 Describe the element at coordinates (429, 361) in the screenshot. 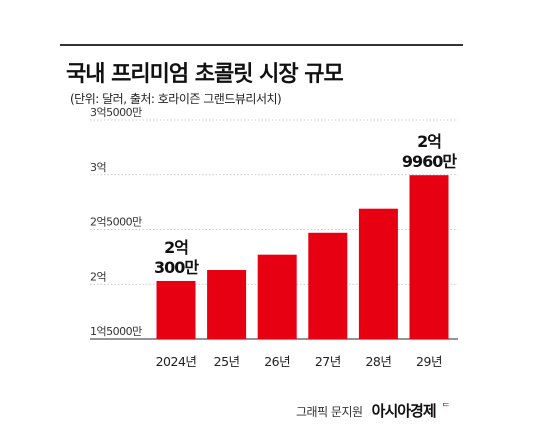

I see `x-tick-label: 29년` at that location.